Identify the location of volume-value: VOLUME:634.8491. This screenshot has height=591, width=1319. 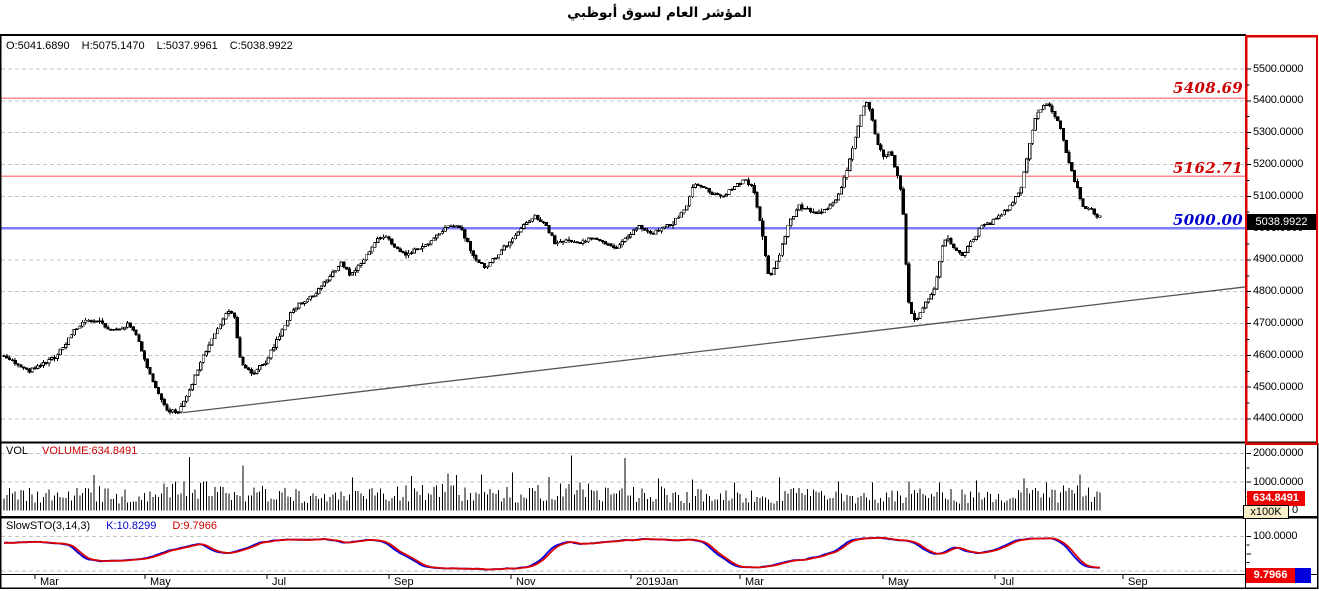
(90, 451).